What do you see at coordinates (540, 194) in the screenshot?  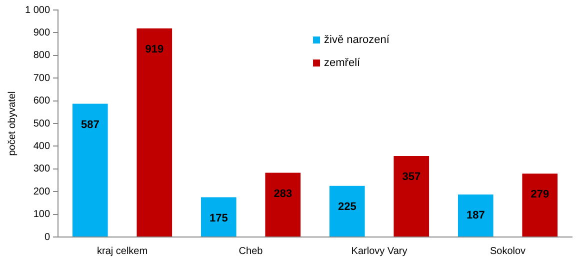 I see `data-label: 279` at bounding box center [540, 194].